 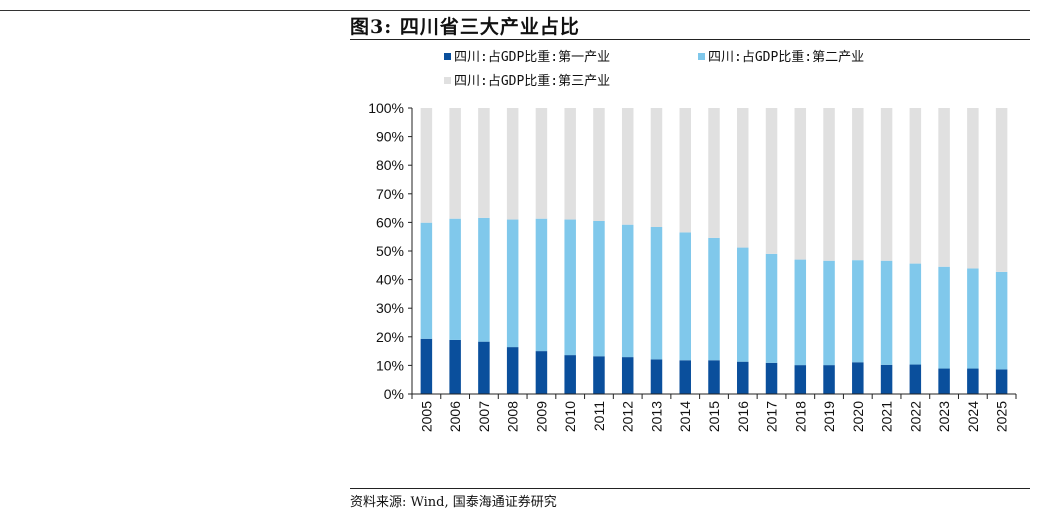 I want to click on source-note: 资料来源: Wind, 国泰海通证券研究, so click(x=453, y=502).